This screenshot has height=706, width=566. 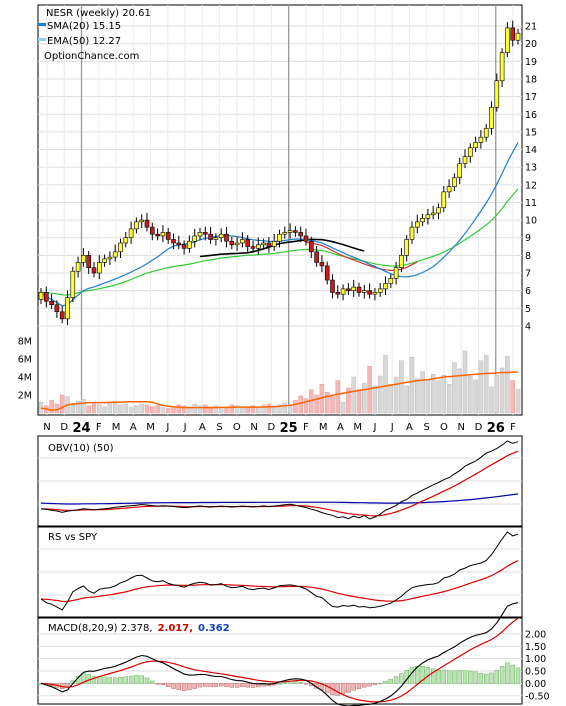 I want to click on price-tick-label: 21, so click(x=531, y=27).